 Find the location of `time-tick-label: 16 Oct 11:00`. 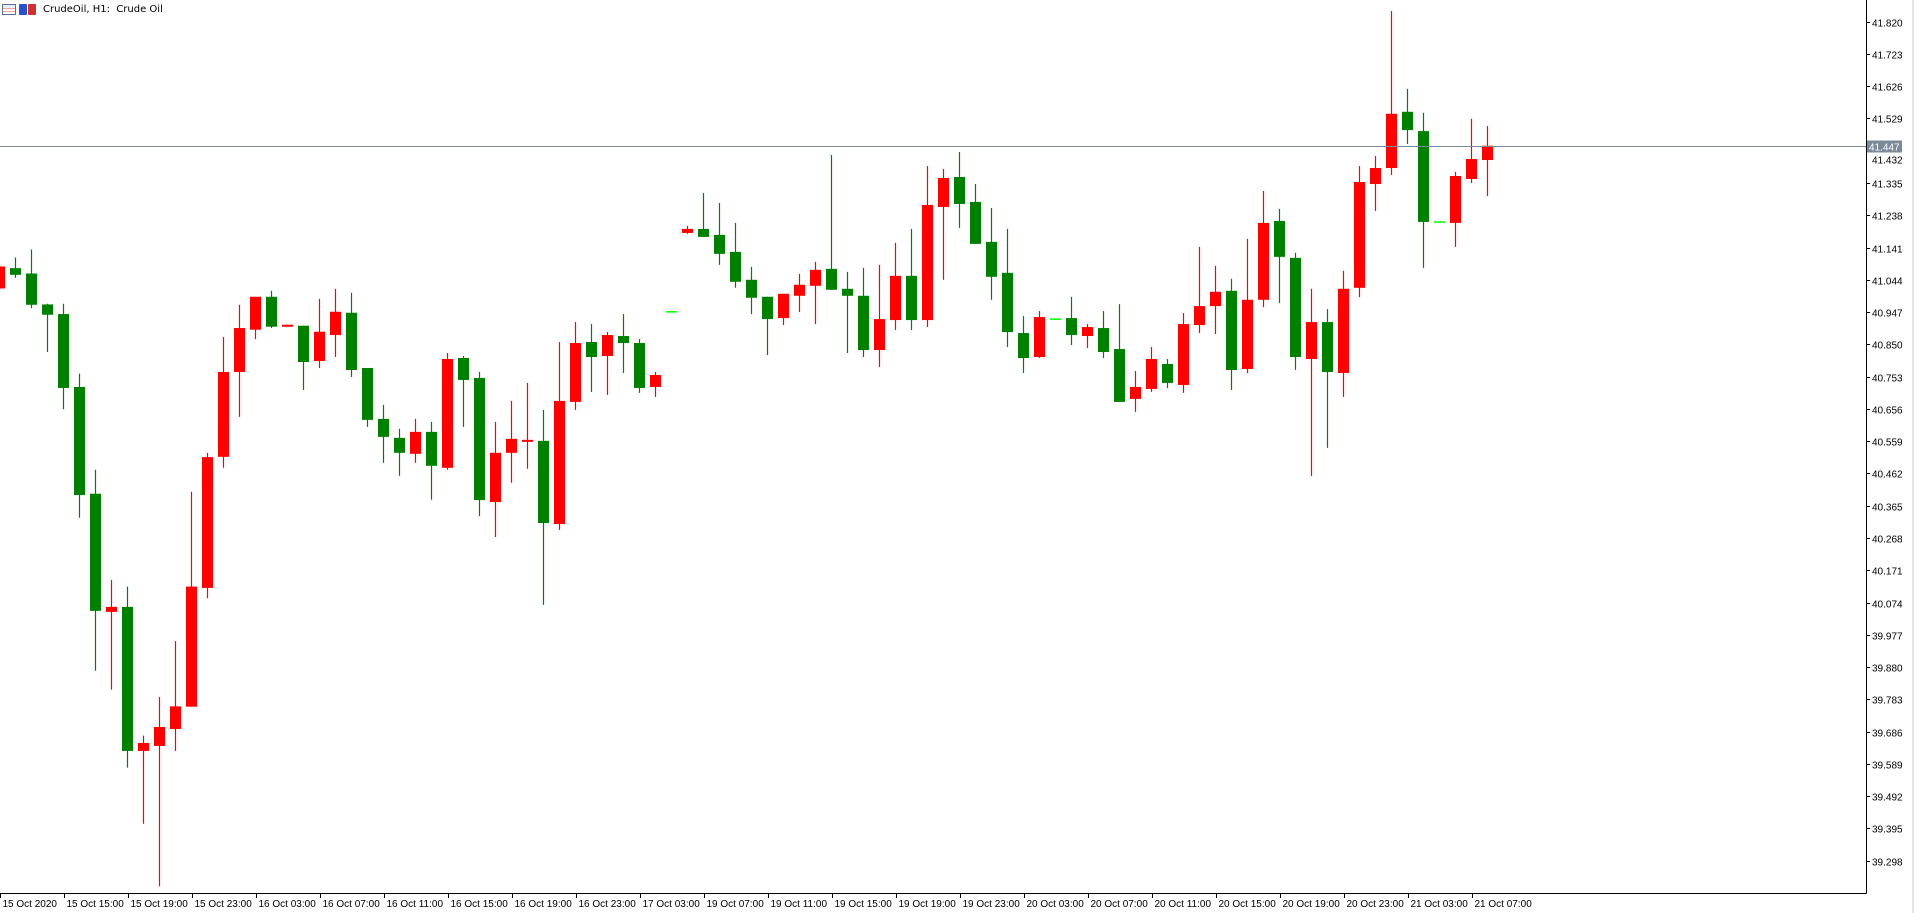

time-tick-label: 16 Oct 11:00 is located at coordinates (415, 904).